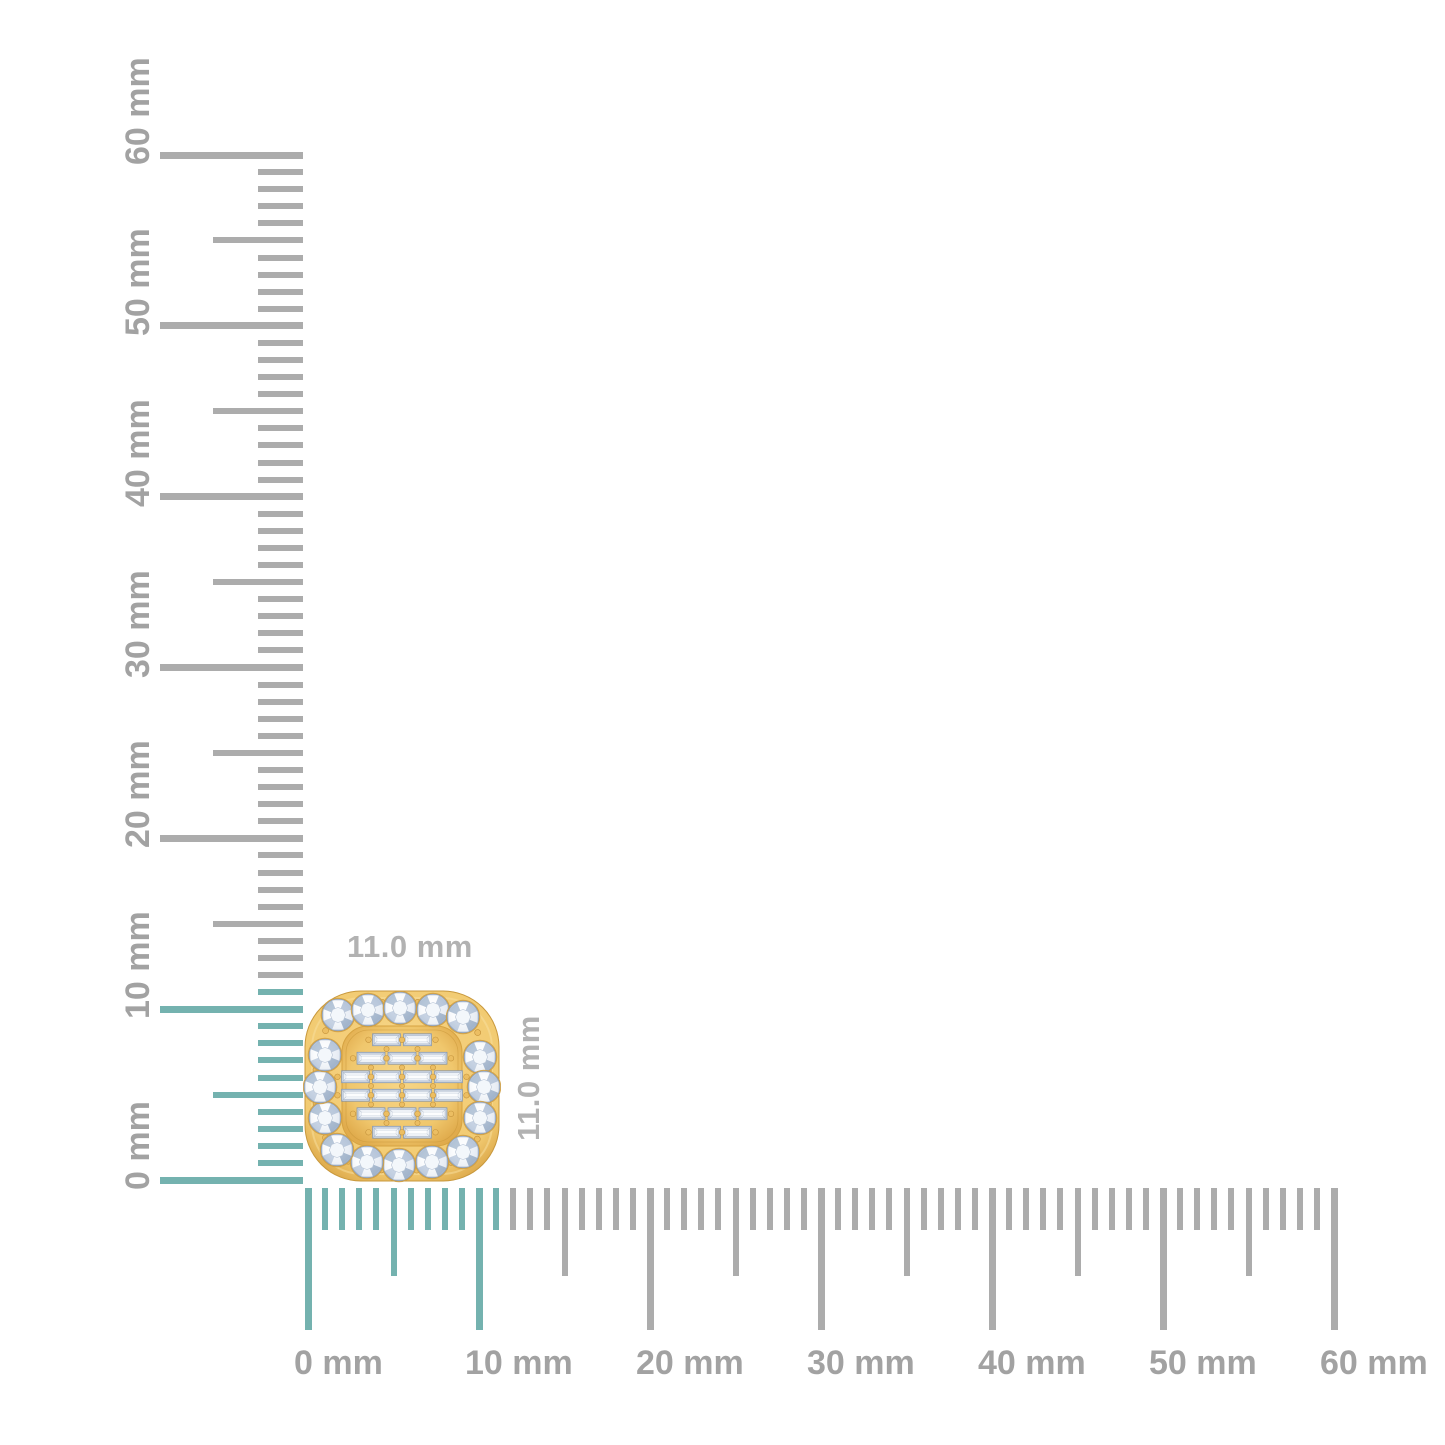  What do you see at coordinates (338, 1363) in the screenshot?
I see `h-ruler-label-0mm: 0 mm` at bounding box center [338, 1363].